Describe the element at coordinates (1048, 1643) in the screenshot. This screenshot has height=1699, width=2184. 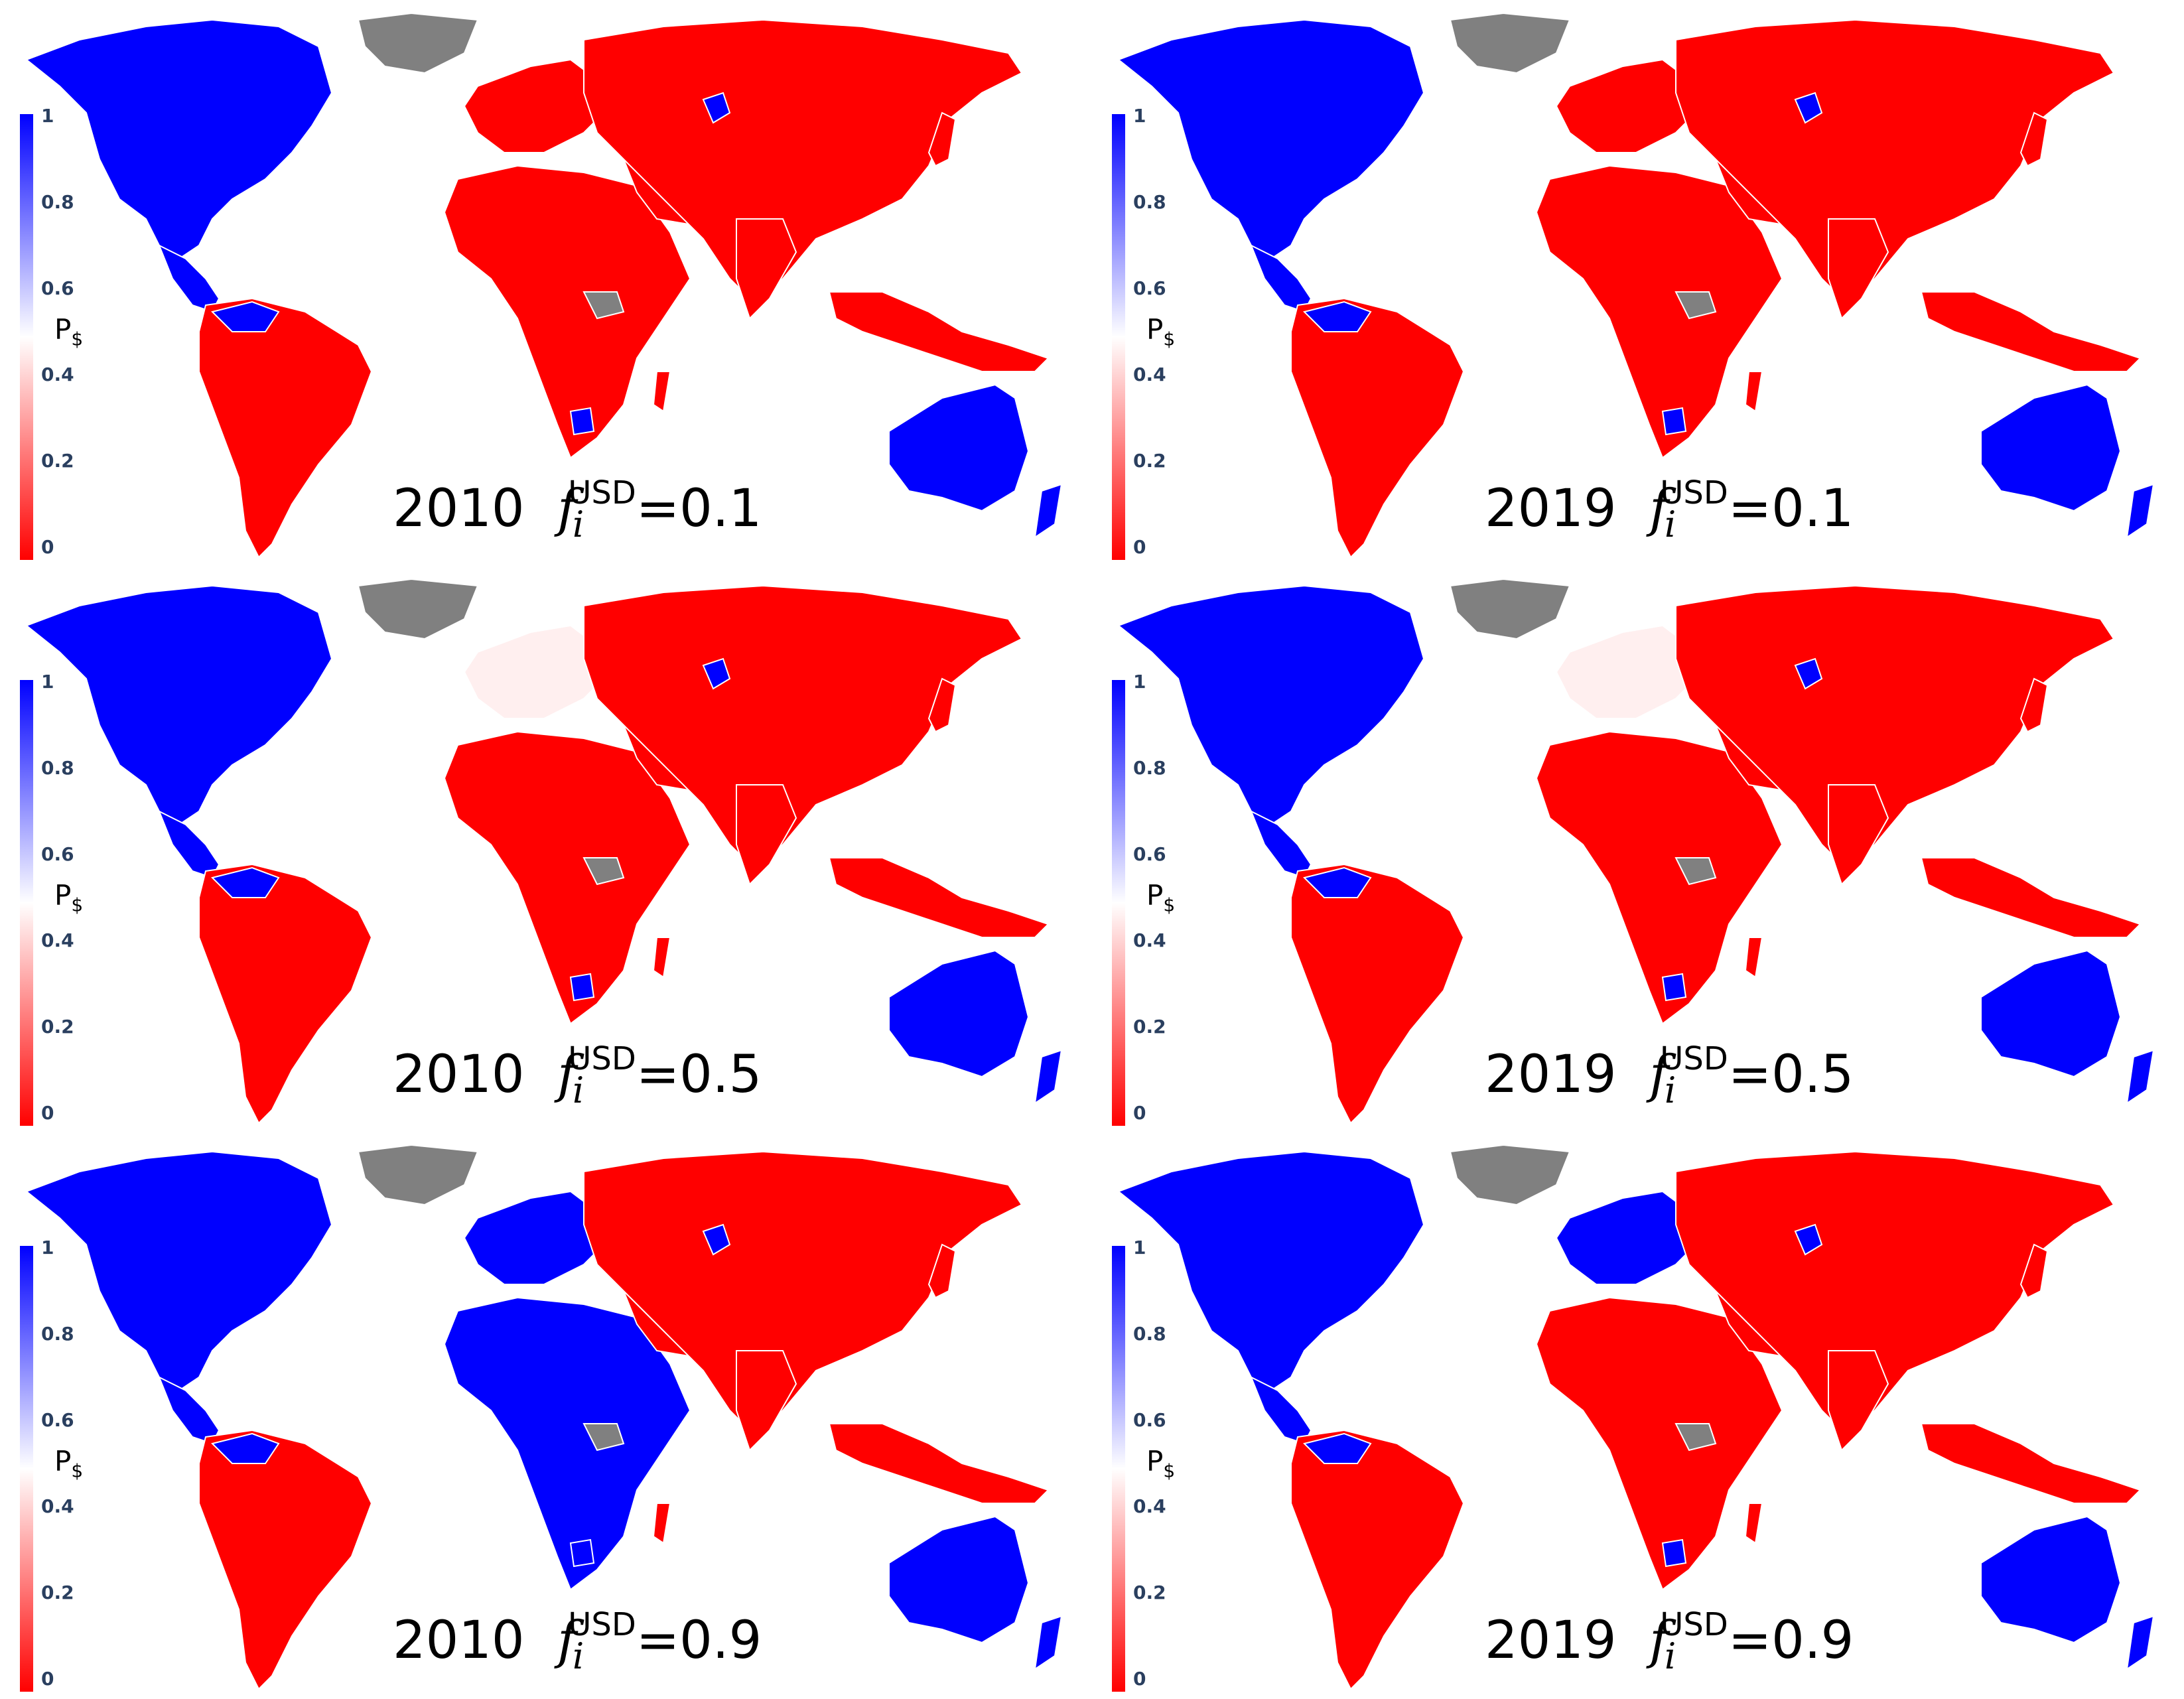
I see `region-new-zealand` at that location.